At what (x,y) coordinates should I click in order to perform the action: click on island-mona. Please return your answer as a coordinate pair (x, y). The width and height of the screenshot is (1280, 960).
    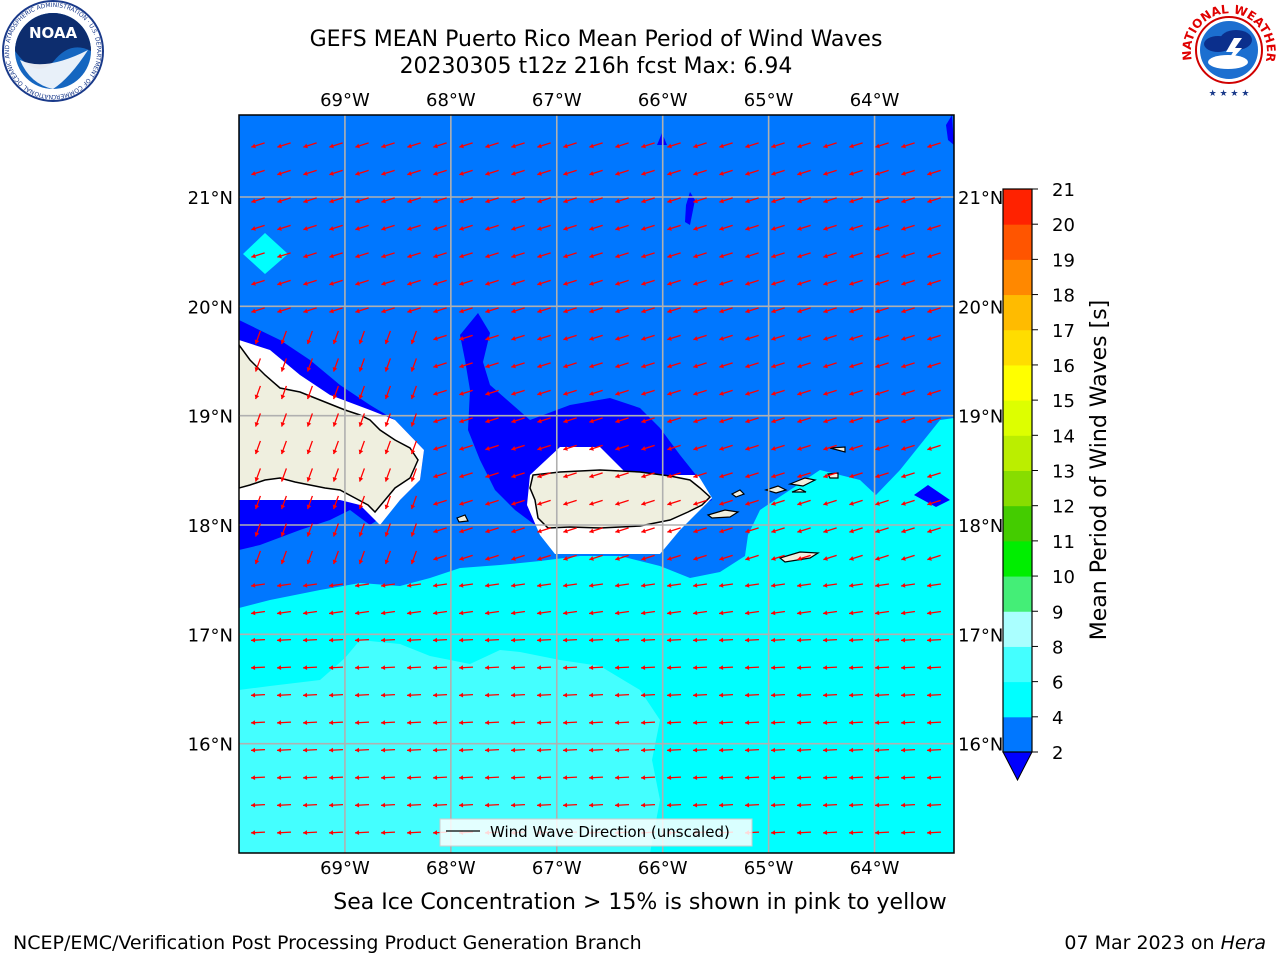
    Looking at the image, I should click on (462, 518).